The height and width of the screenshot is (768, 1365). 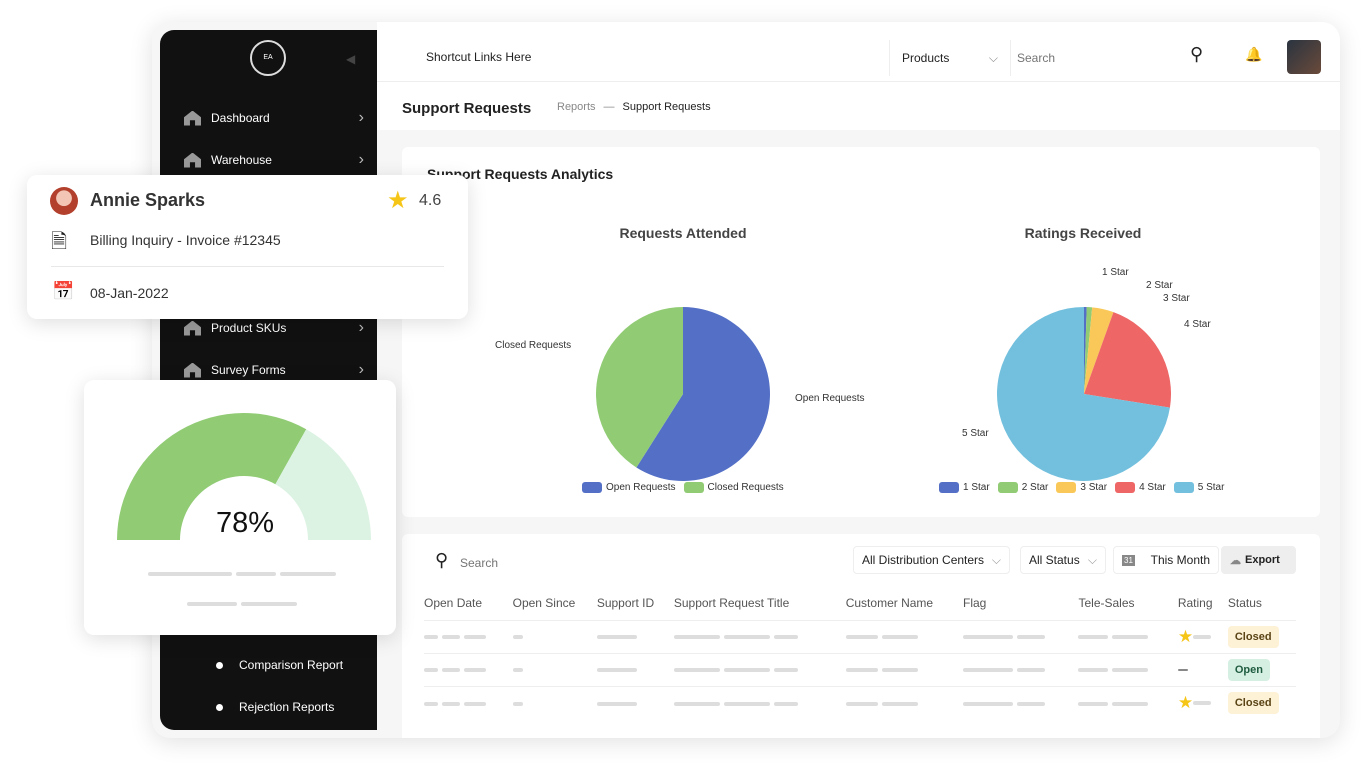 I want to click on column-header: Customer Name, so click(x=889, y=602).